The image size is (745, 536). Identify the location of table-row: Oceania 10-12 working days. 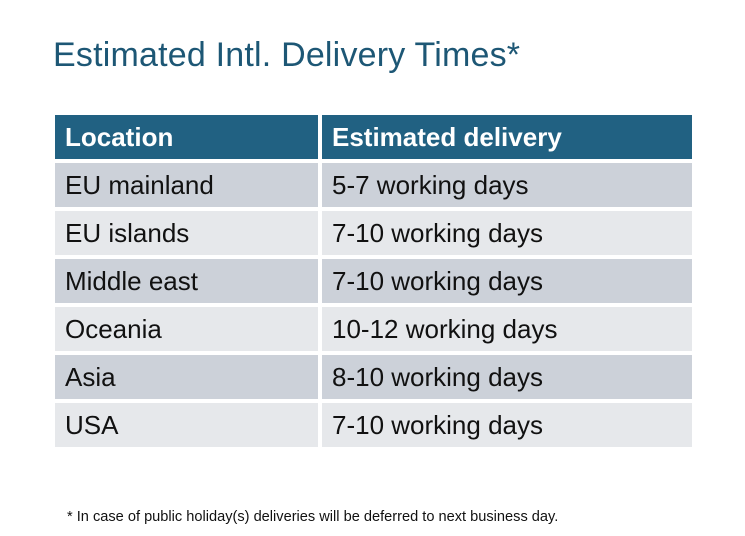
(373, 329).